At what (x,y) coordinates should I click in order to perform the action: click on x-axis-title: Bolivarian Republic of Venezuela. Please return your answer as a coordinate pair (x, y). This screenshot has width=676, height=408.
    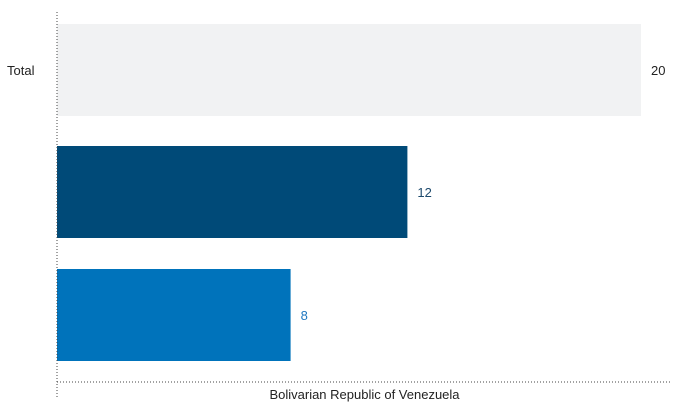
    Looking at the image, I should click on (364, 394).